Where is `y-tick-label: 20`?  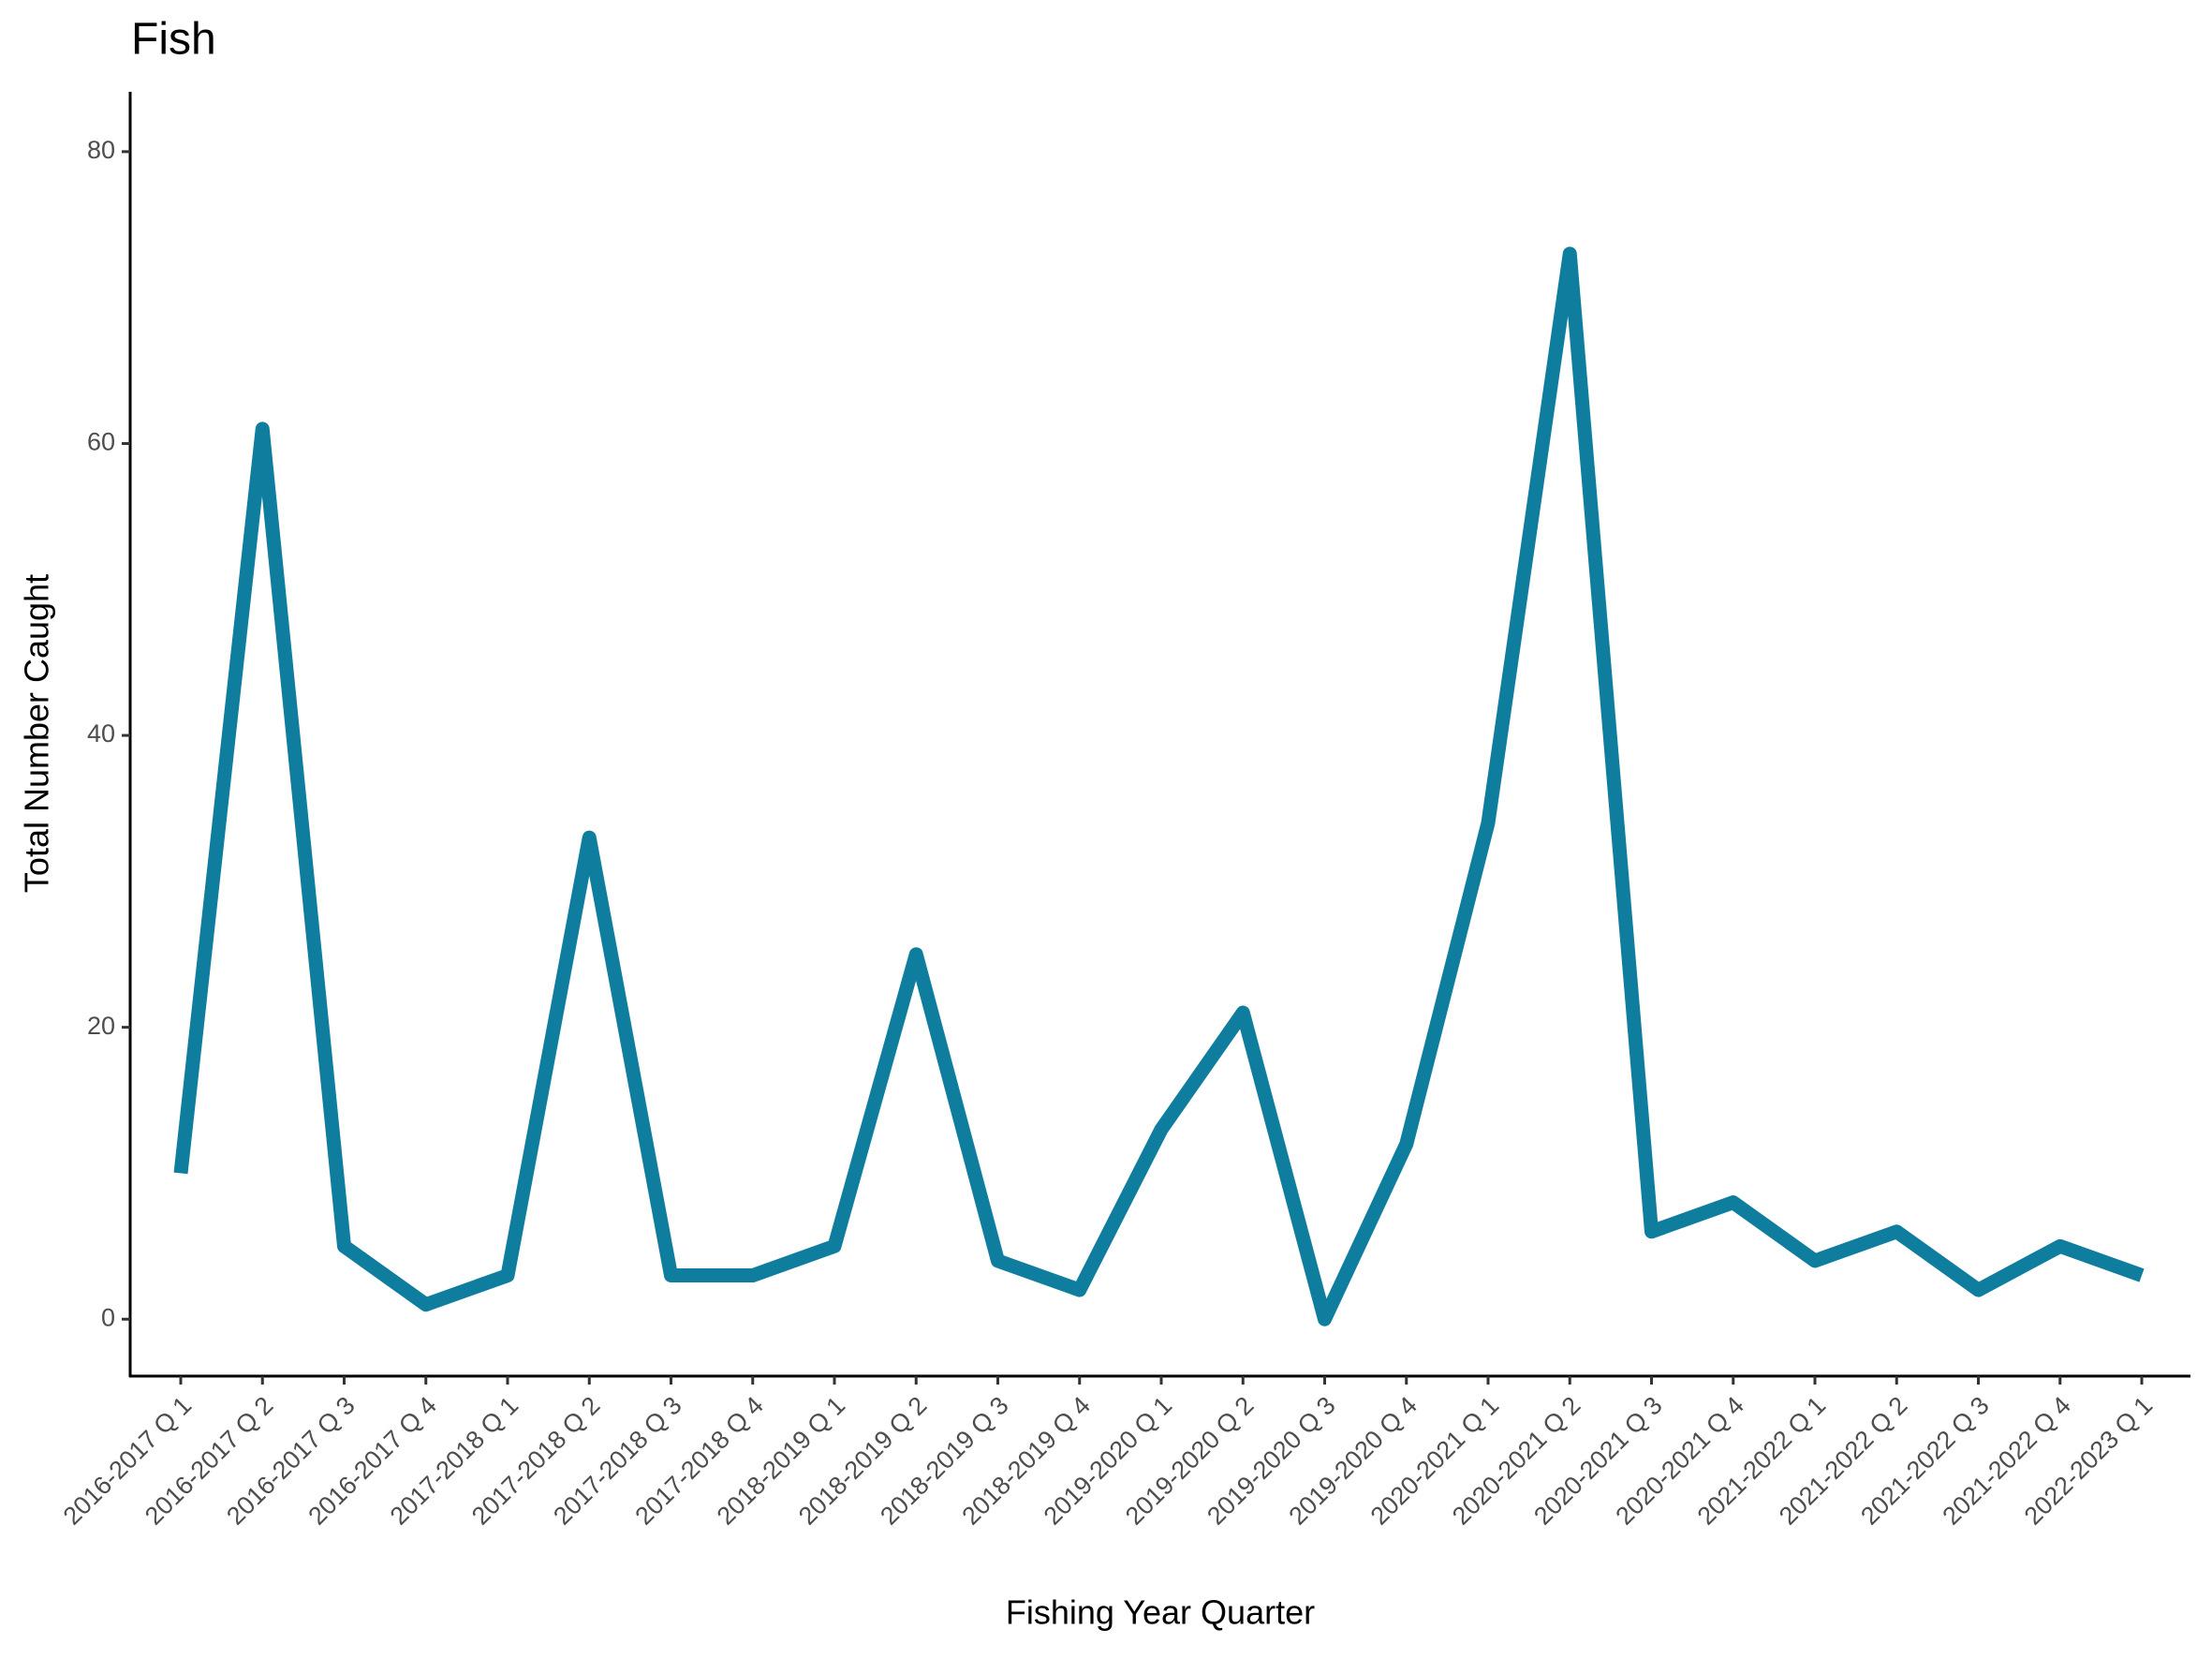 y-tick-label: 20 is located at coordinates (101, 1026).